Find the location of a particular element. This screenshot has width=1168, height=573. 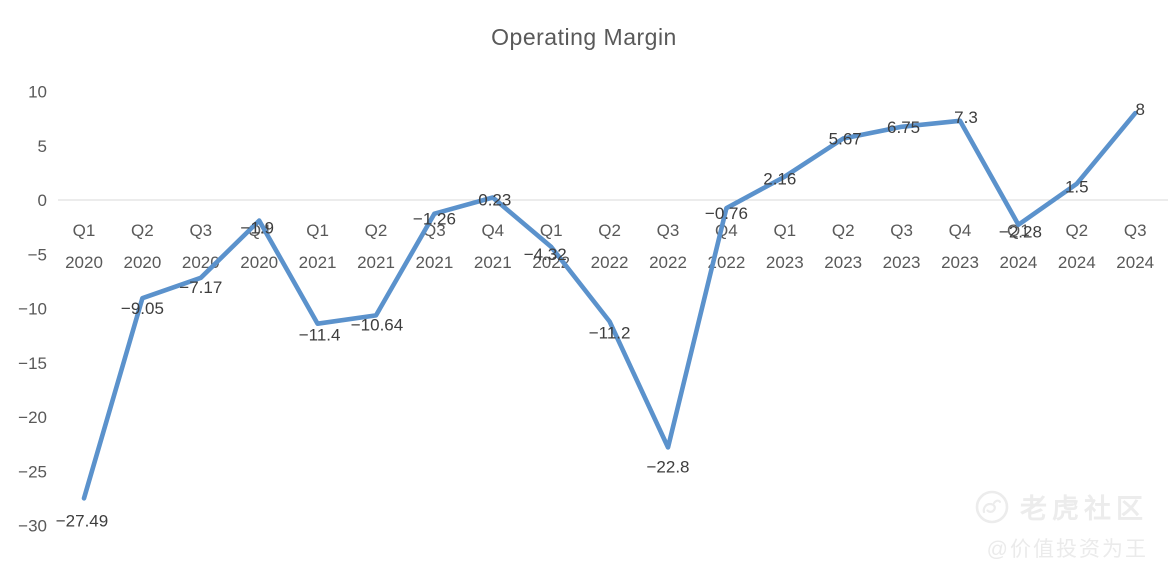

y-axis-tick-label: −10 is located at coordinates (32, 309).